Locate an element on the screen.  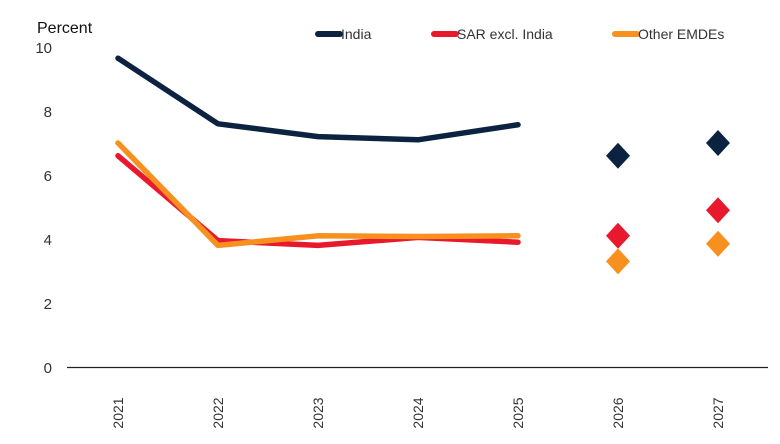
legend-label: India is located at coordinates (356, 34).